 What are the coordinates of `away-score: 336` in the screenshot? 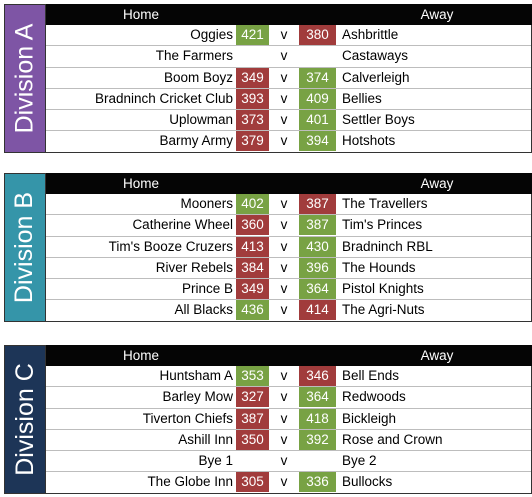 It's located at (317, 482).